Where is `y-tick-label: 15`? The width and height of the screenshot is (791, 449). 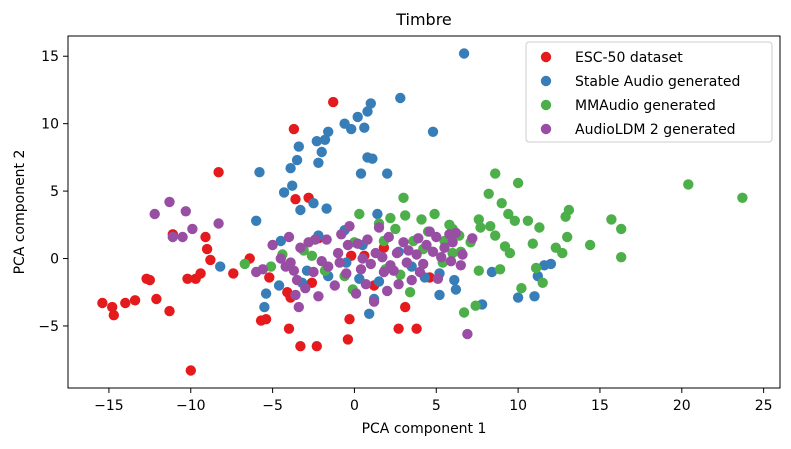
y-tick-label: 15 is located at coordinates (50, 57).